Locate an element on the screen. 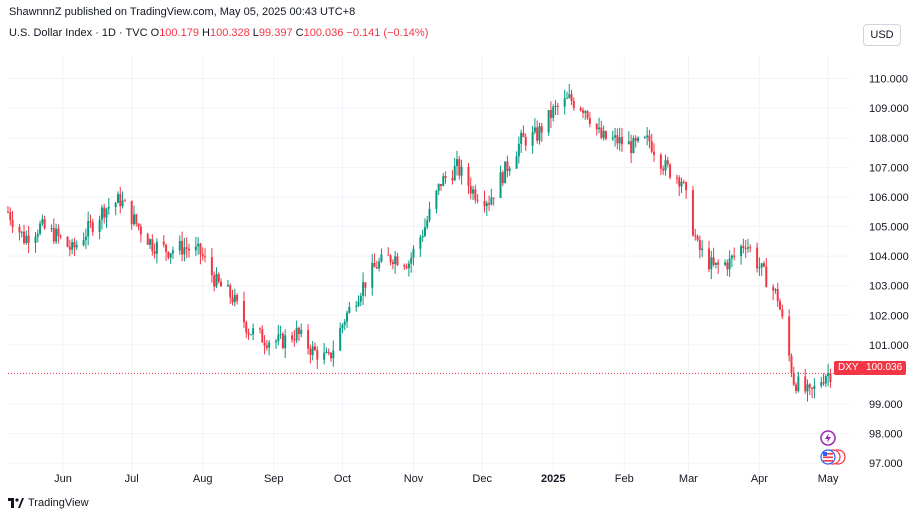 Image resolution: width=922 pixels, height=516 pixels. high-value: 100.328 is located at coordinates (229, 33).